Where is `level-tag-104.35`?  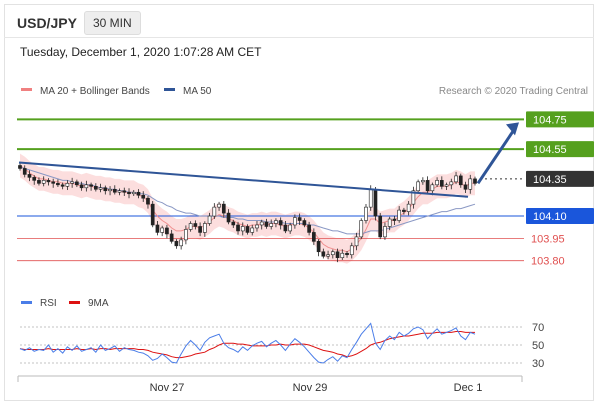
level-tag-104.35 is located at coordinates (560, 178).